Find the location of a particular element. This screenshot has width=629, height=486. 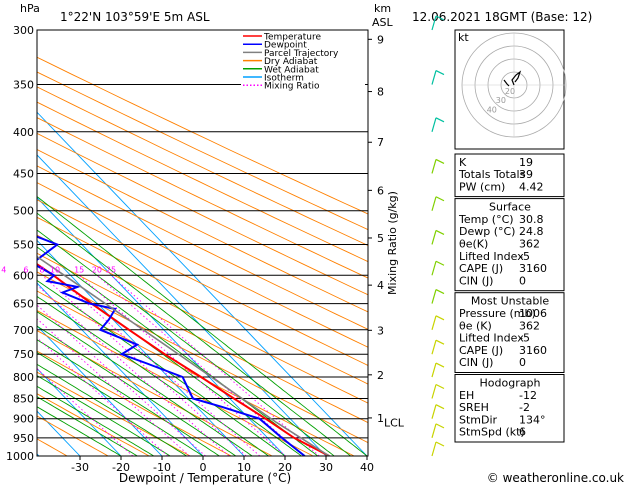

x-tick-label: -10 is located at coordinates (162, 467).